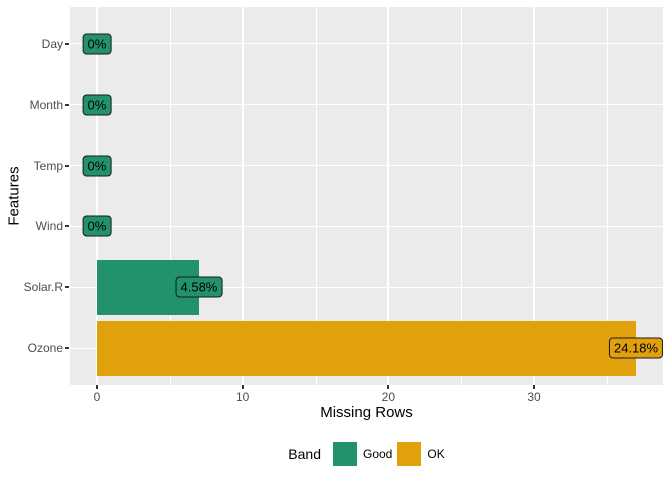 This screenshot has height=480, width=672. Describe the element at coordinates (366, 44) in the screenshot. I see `gridline-major-y-day` at that location.